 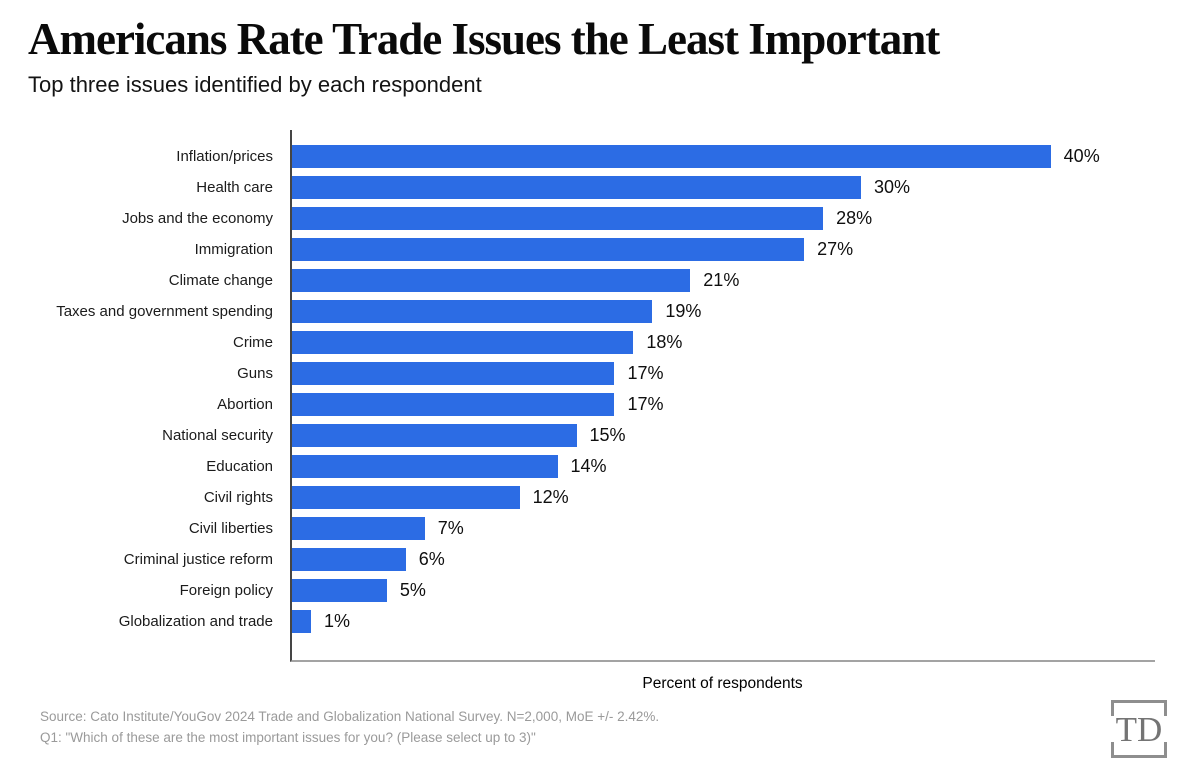 What do you see at coordinates (721, 280) in the screenshot?
I see `bar-value-label: 21%` at bounding box center [721, 280].